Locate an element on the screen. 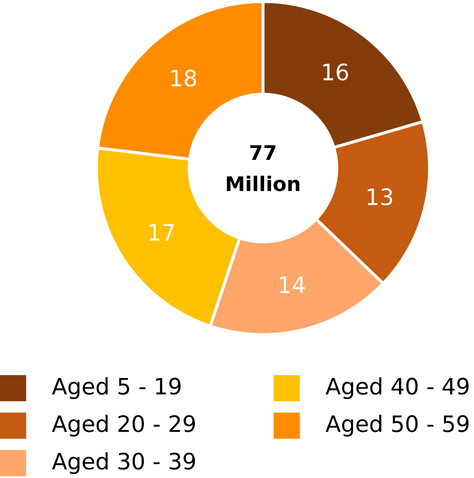  legend-label: Aged 5 - 19 is located at coordinates (116, 388).